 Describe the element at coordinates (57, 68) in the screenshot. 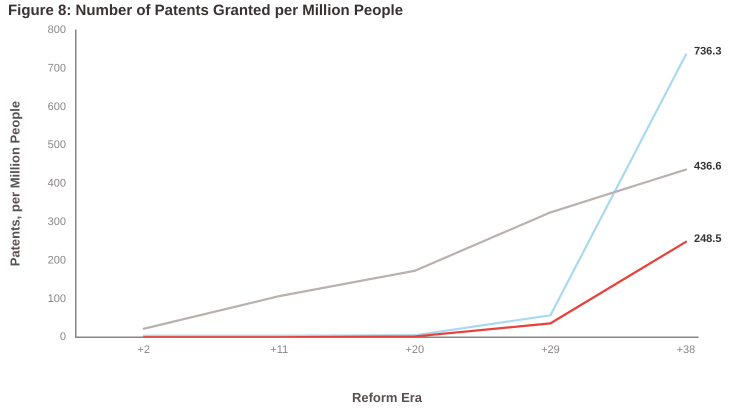

I see `y-tick-label: 700` at that location.